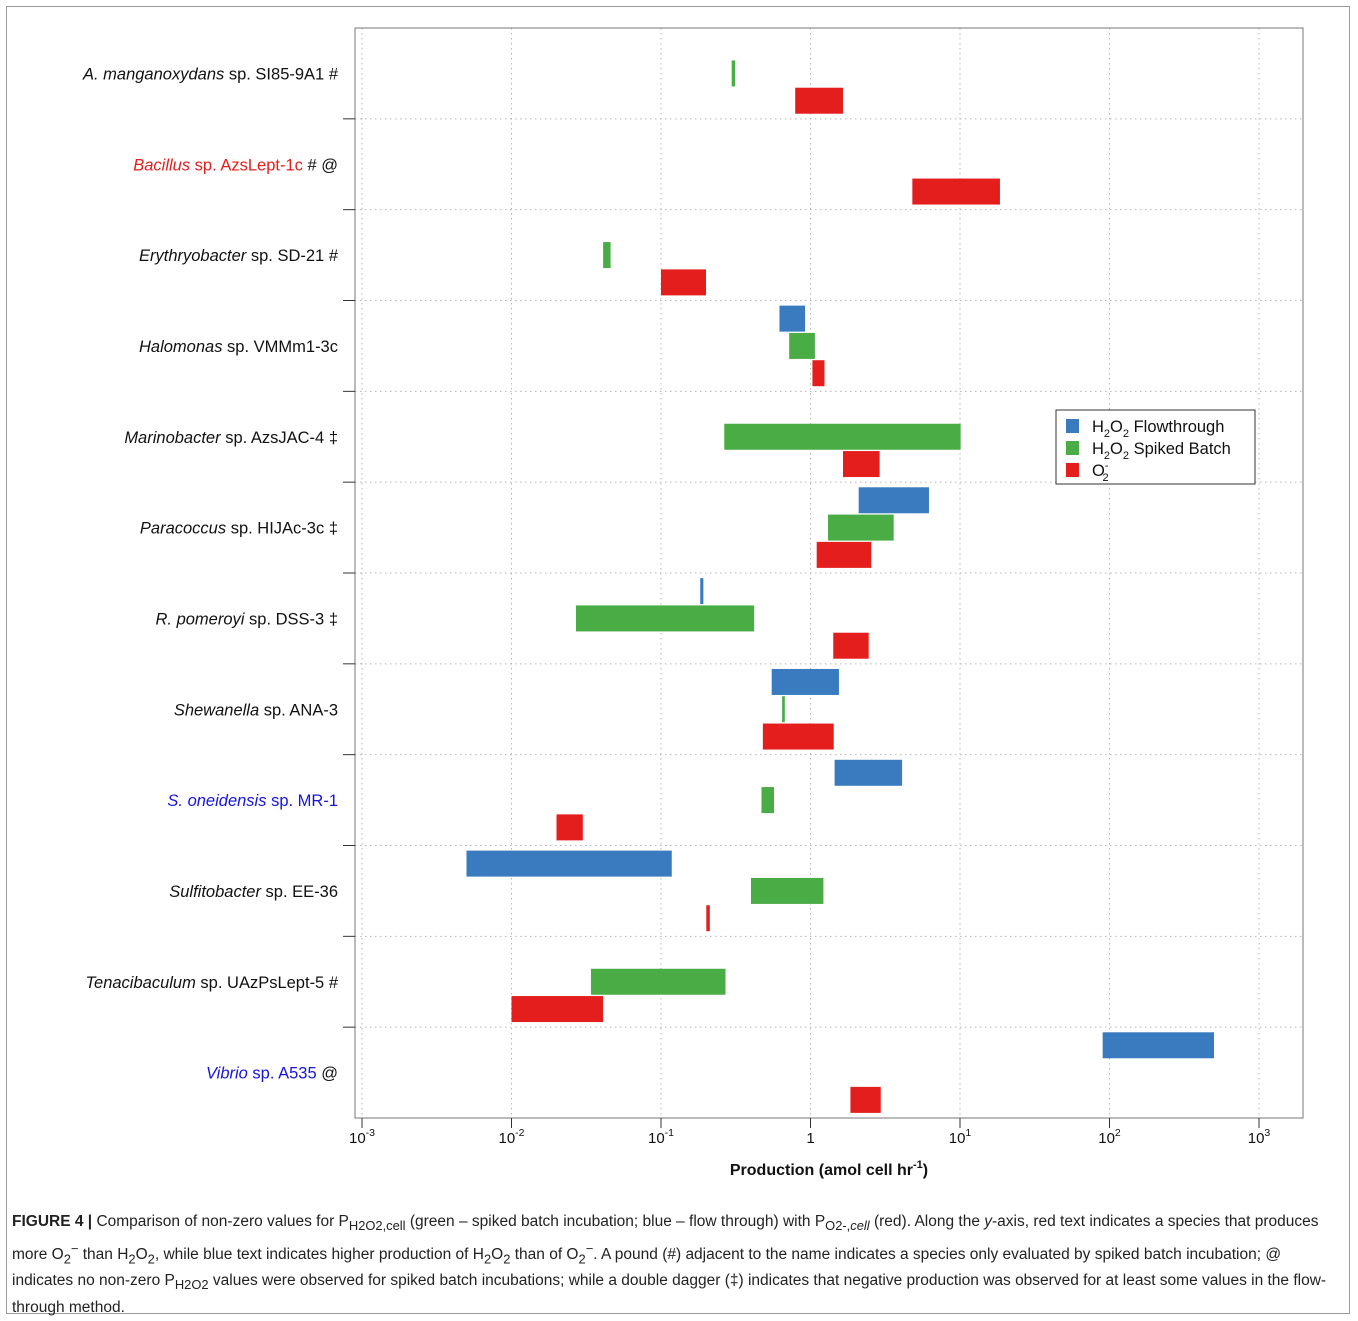  I want to click on y-category-label: Bacillus sp. AzsLept-1c # @, so click(235, 165).